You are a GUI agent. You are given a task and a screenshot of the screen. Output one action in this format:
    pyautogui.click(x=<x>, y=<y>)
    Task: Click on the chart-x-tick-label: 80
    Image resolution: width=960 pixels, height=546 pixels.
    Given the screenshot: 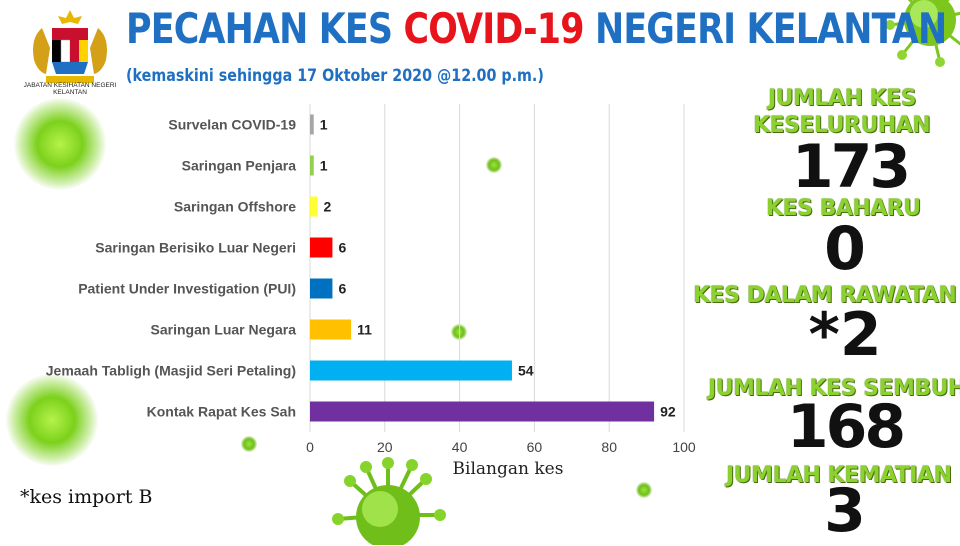 What is the action you would take?
    pyautogui.click(x=609, y=447)
    